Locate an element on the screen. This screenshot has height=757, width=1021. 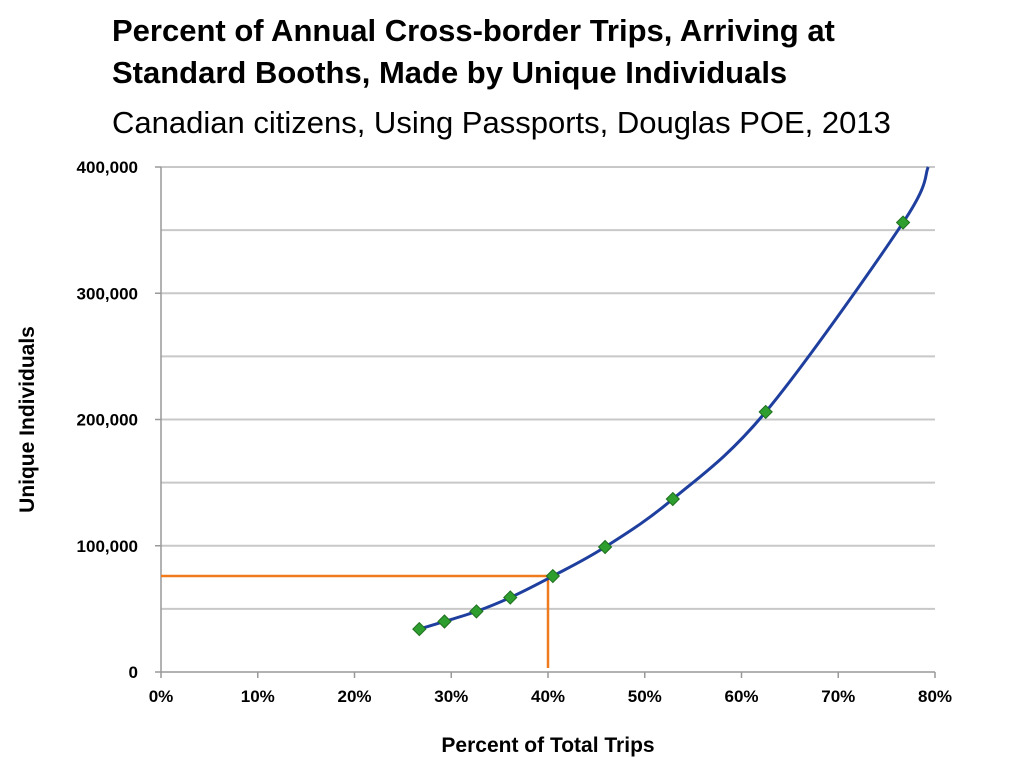
x-tick-labels: 0% 10% 20% 30% 40% 50% 60% 70% 80% is located at coordinates (550, 696).